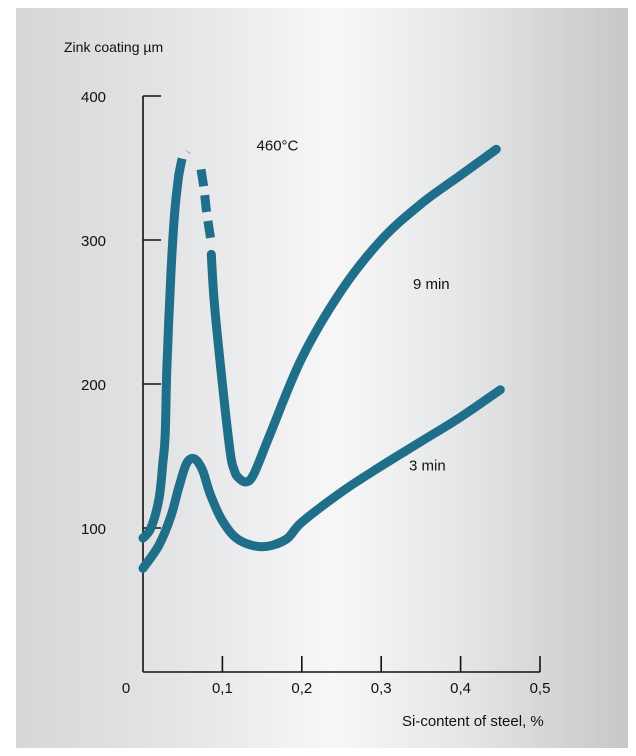  I want to click on series-line-3-min, so click(321, 479).